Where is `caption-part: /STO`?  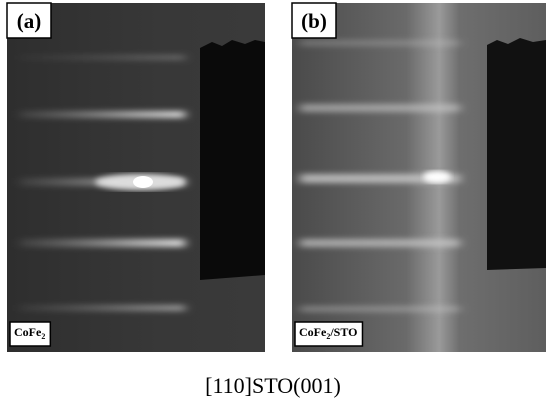
caption-part: /STO is located at coordinates (343, 332).